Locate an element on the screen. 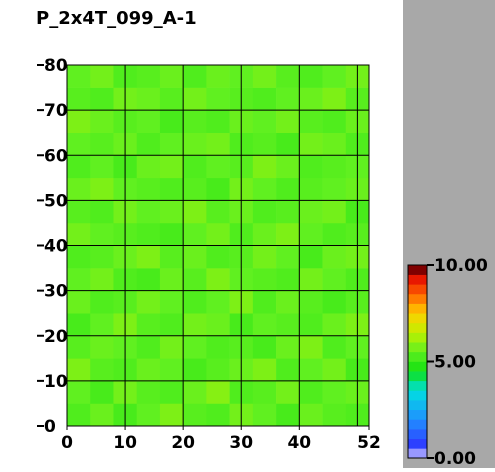 This screenshot has width=495, height=472. x-tick-label: 40 is located at coordinates (299, 443).